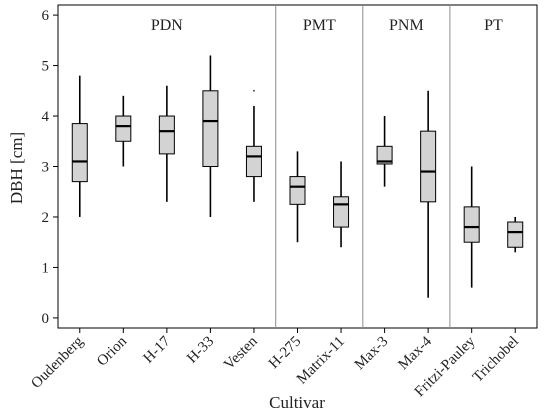 The height and width of the screenshot is (417, 550). What do you see at coordinates (46, 67) in the screenshot?
I see `y-tick-label: 5` at bounding box center [46, 67].